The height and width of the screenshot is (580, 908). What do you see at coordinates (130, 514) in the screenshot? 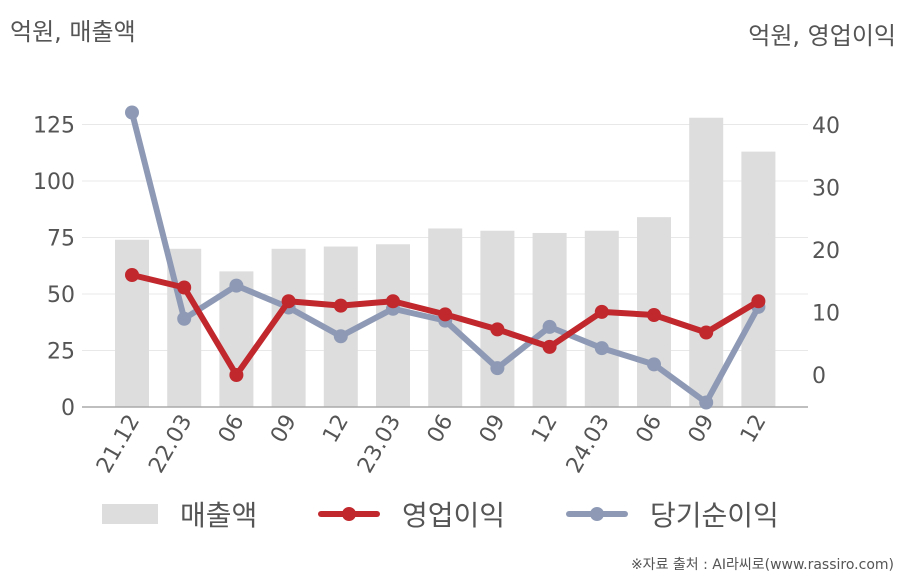
I see `legend-swatch-revenue` at bounding box center [130, 514].